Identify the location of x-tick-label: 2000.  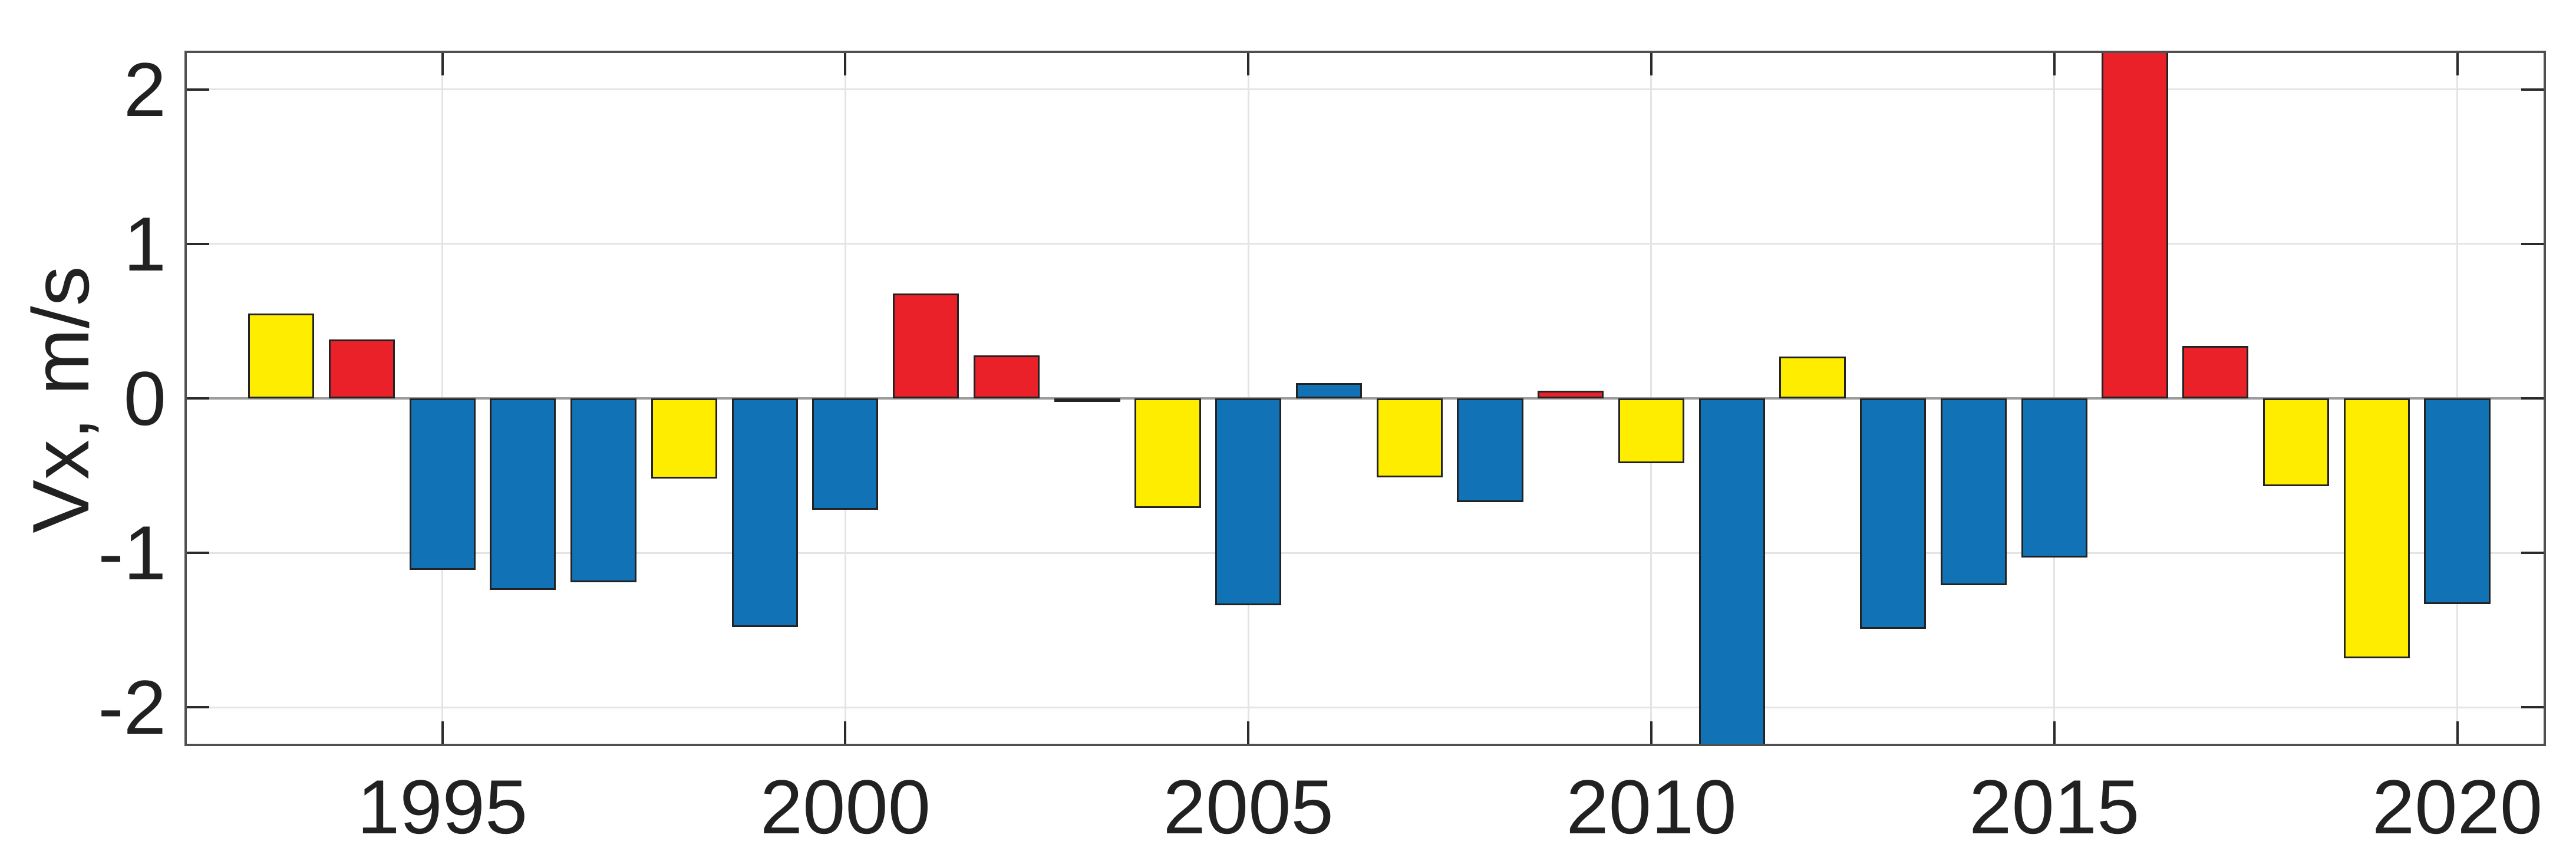
(845, 807).